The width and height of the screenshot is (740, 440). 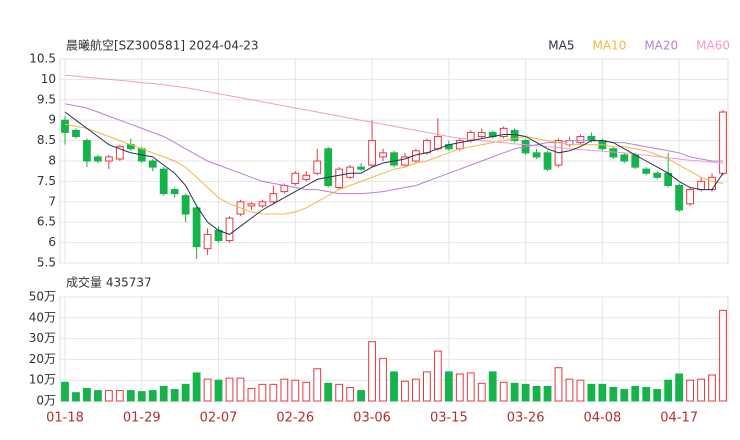 What do you see at coordinates (46, 181) in the screenshot?
I see `y-tick-label: 7.5` at bounding box center [46, 181].